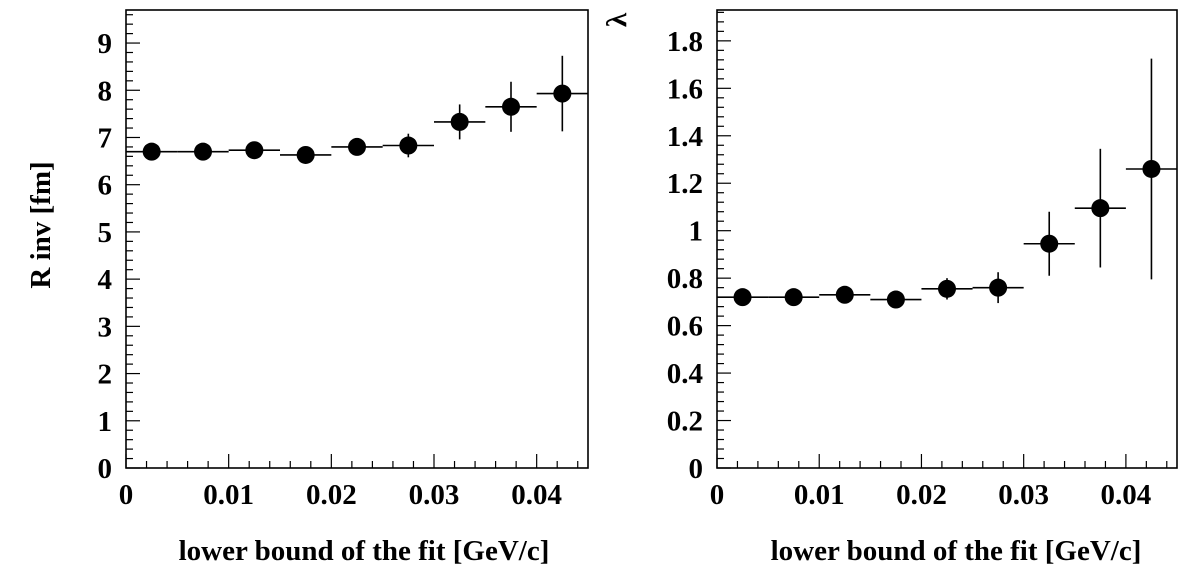 Image resolution: width=1181 pixels, height=576 pixels. Describe the element at coordinates (105, 233) in the screenshot. I see `y-tick-label: 5` at that location.